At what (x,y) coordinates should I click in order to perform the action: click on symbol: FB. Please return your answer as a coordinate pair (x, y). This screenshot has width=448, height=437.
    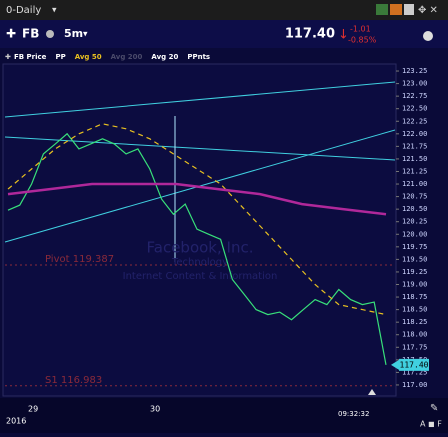
    Looking at the image, I should click on (30, 34).